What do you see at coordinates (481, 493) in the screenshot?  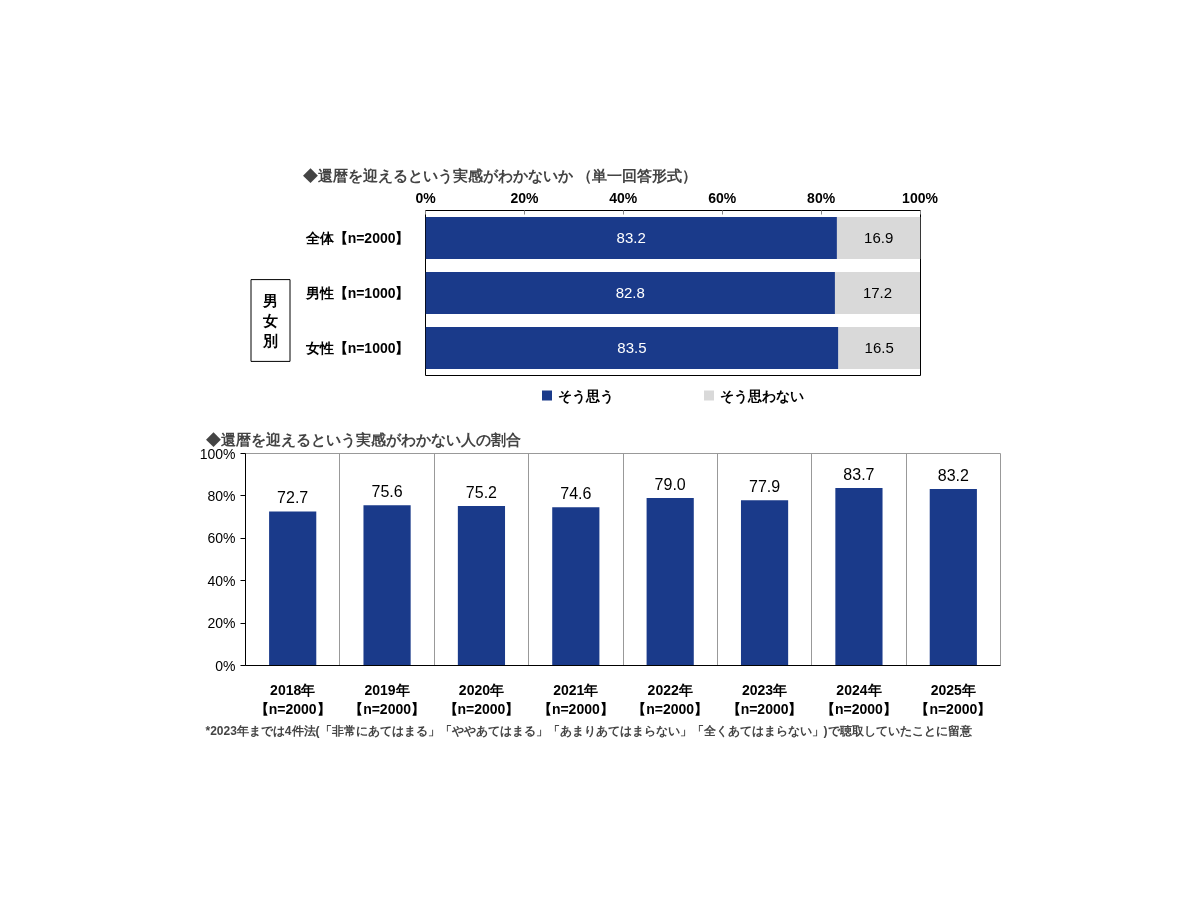 I see `data-label: 75.2` at bounding box center [481, 493].